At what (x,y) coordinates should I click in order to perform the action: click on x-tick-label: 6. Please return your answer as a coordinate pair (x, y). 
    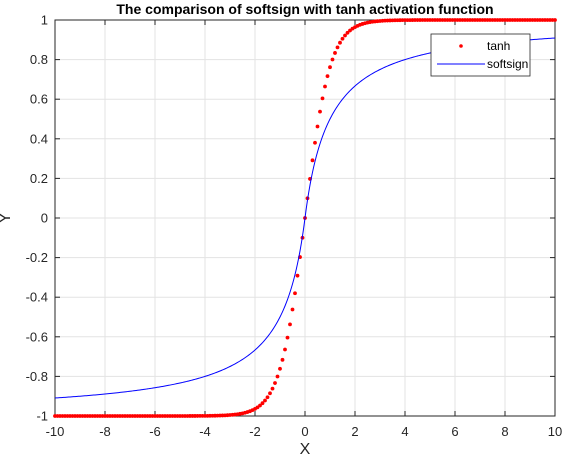
    Looking at the image, I should click on (454, 431).